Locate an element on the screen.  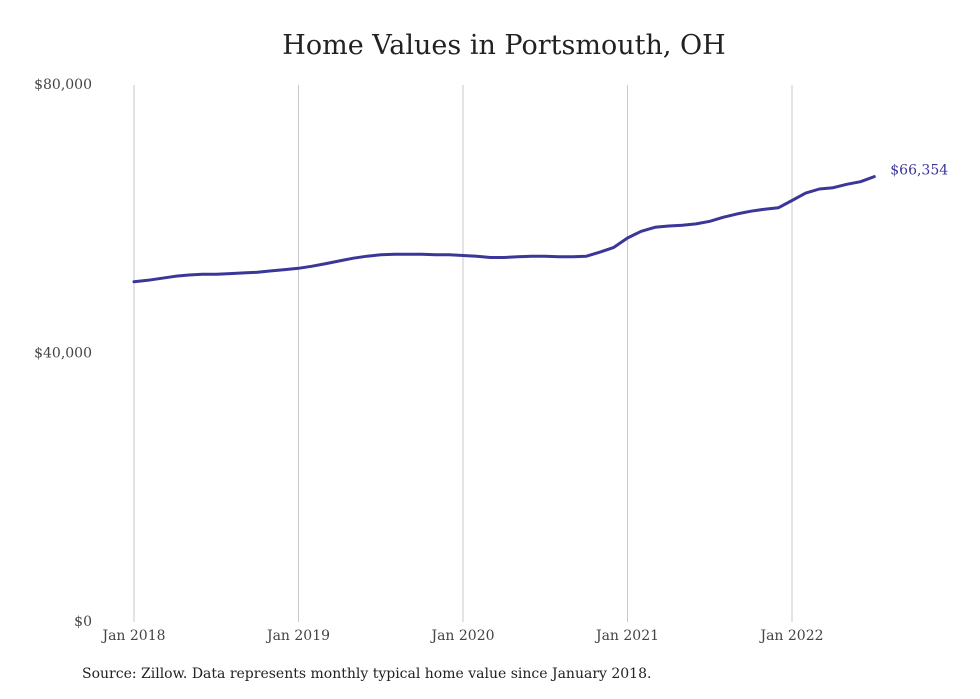
x-tick-label: Jan 2020 is located at coordinates (461, 636).